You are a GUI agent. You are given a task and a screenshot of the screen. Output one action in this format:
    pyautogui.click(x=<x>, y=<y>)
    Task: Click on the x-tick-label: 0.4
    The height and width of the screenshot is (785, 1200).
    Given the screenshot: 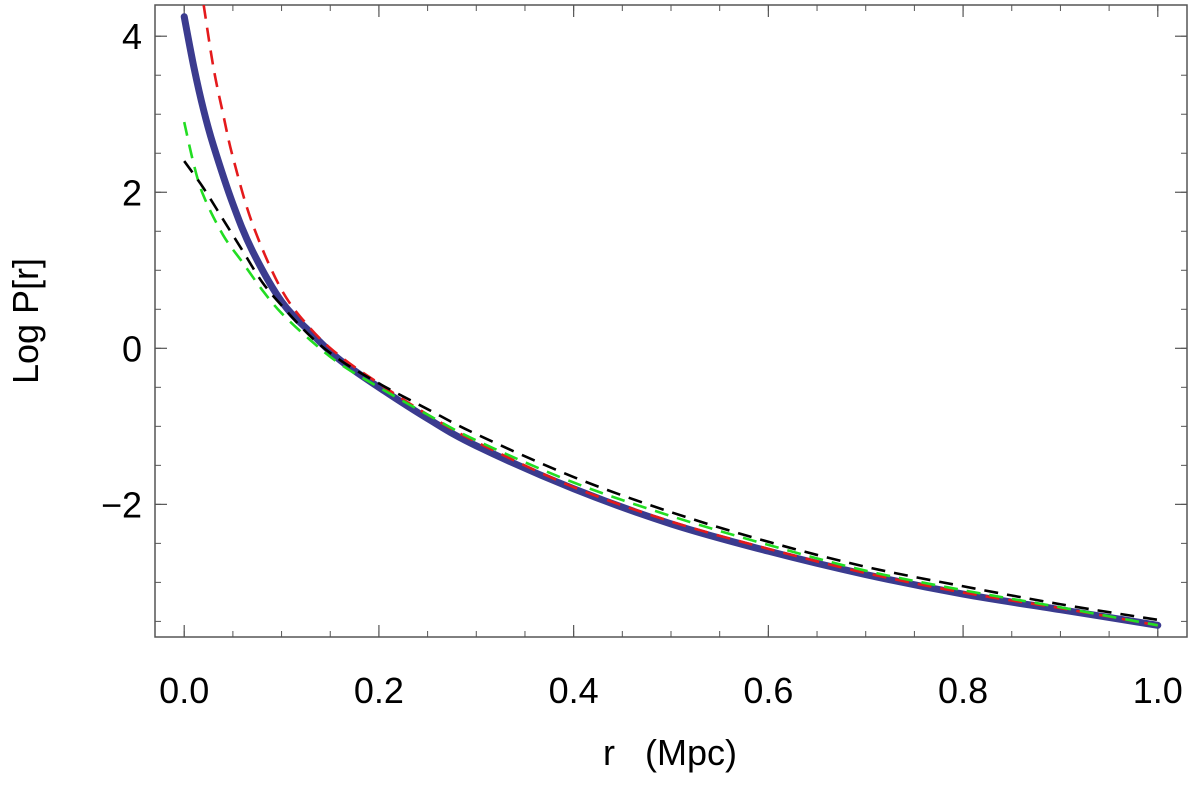 What is the action you would take?
    pyautogui.click(x=574, y=690)
    